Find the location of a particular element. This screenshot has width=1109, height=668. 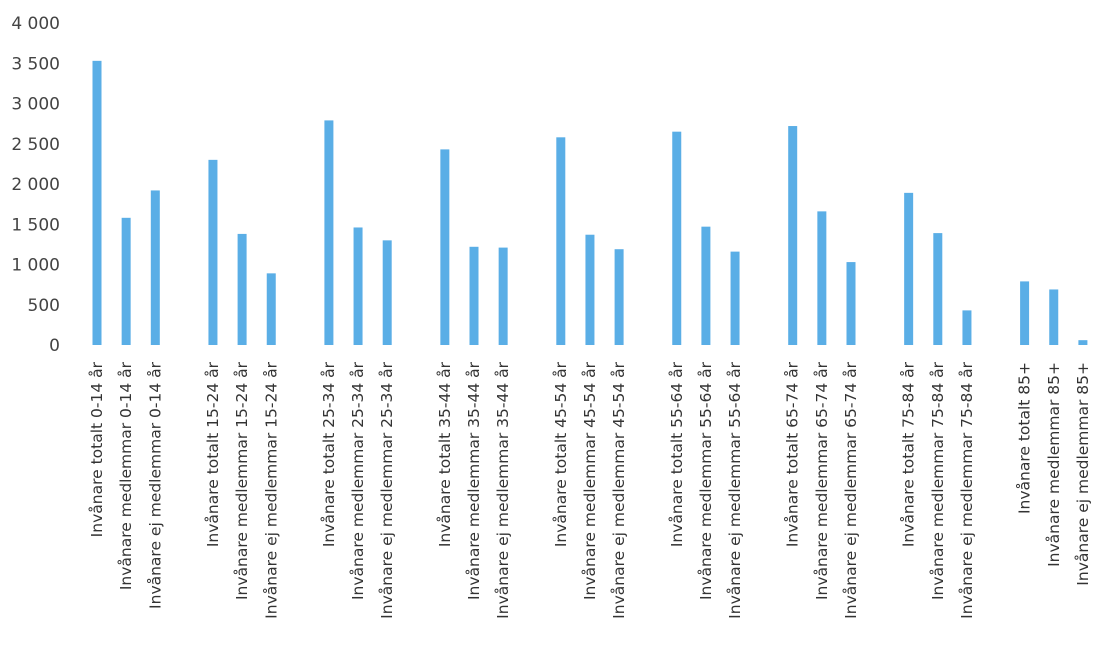

x-tick-label: Invånare totalt 25-34 år is located at coordinates (329, 454).